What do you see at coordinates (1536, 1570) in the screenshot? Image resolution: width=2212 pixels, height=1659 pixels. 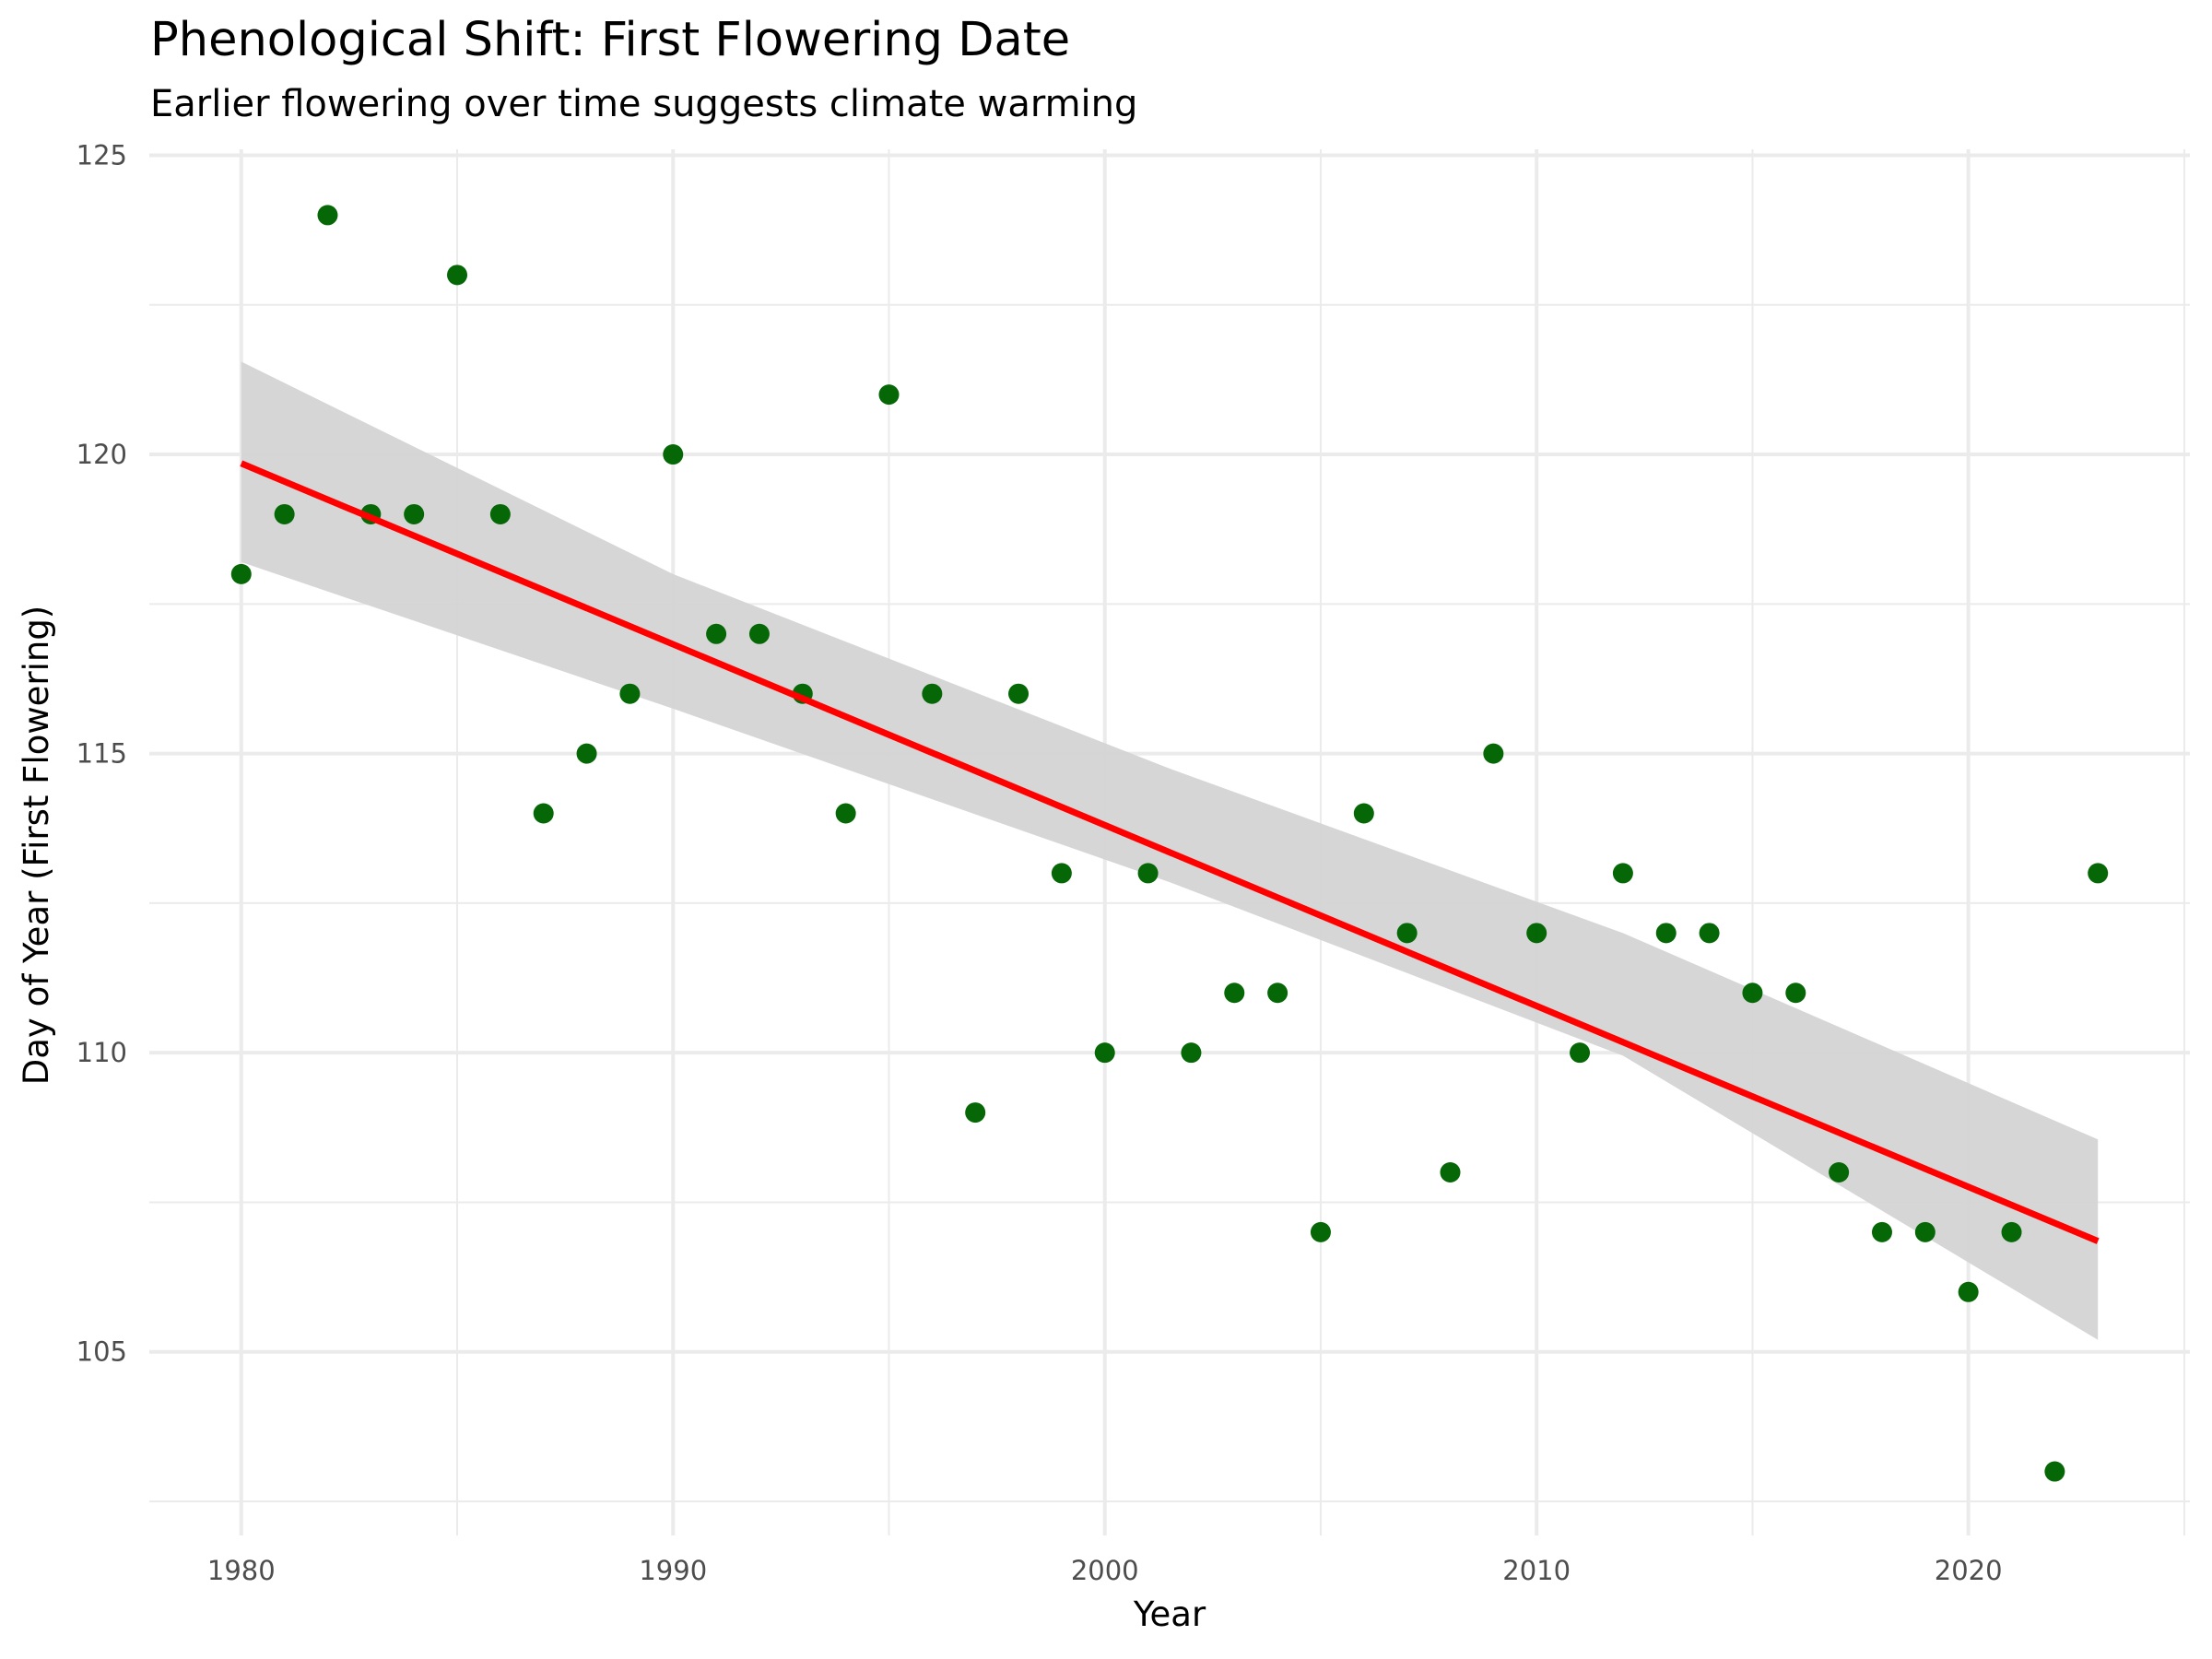 I see `x-tick-label: 2010` at bounding box center [1536, 1570].